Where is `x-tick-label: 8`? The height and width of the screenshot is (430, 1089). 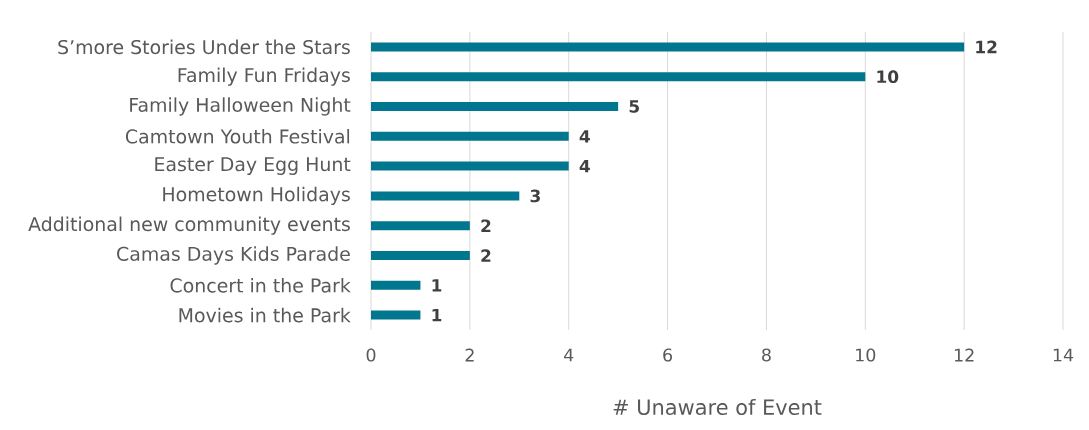 x-tick-label: 8 is located at coordinates (766, 355).